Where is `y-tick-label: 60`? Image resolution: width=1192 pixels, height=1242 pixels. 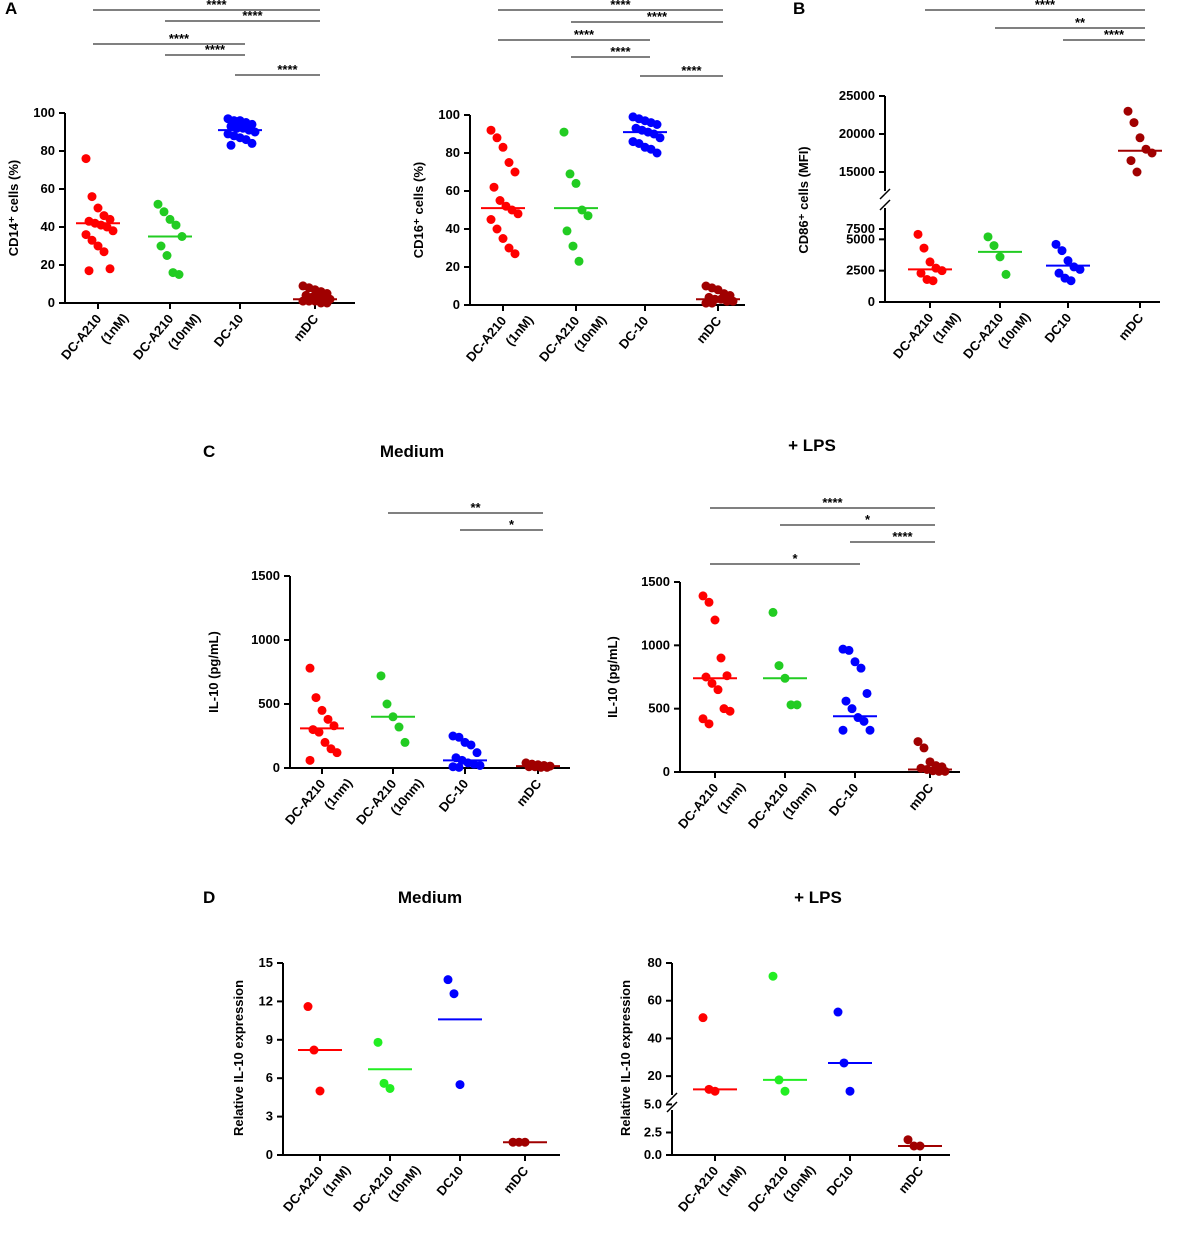
y-tick-label: 60 is located at coordinates (48, 188).